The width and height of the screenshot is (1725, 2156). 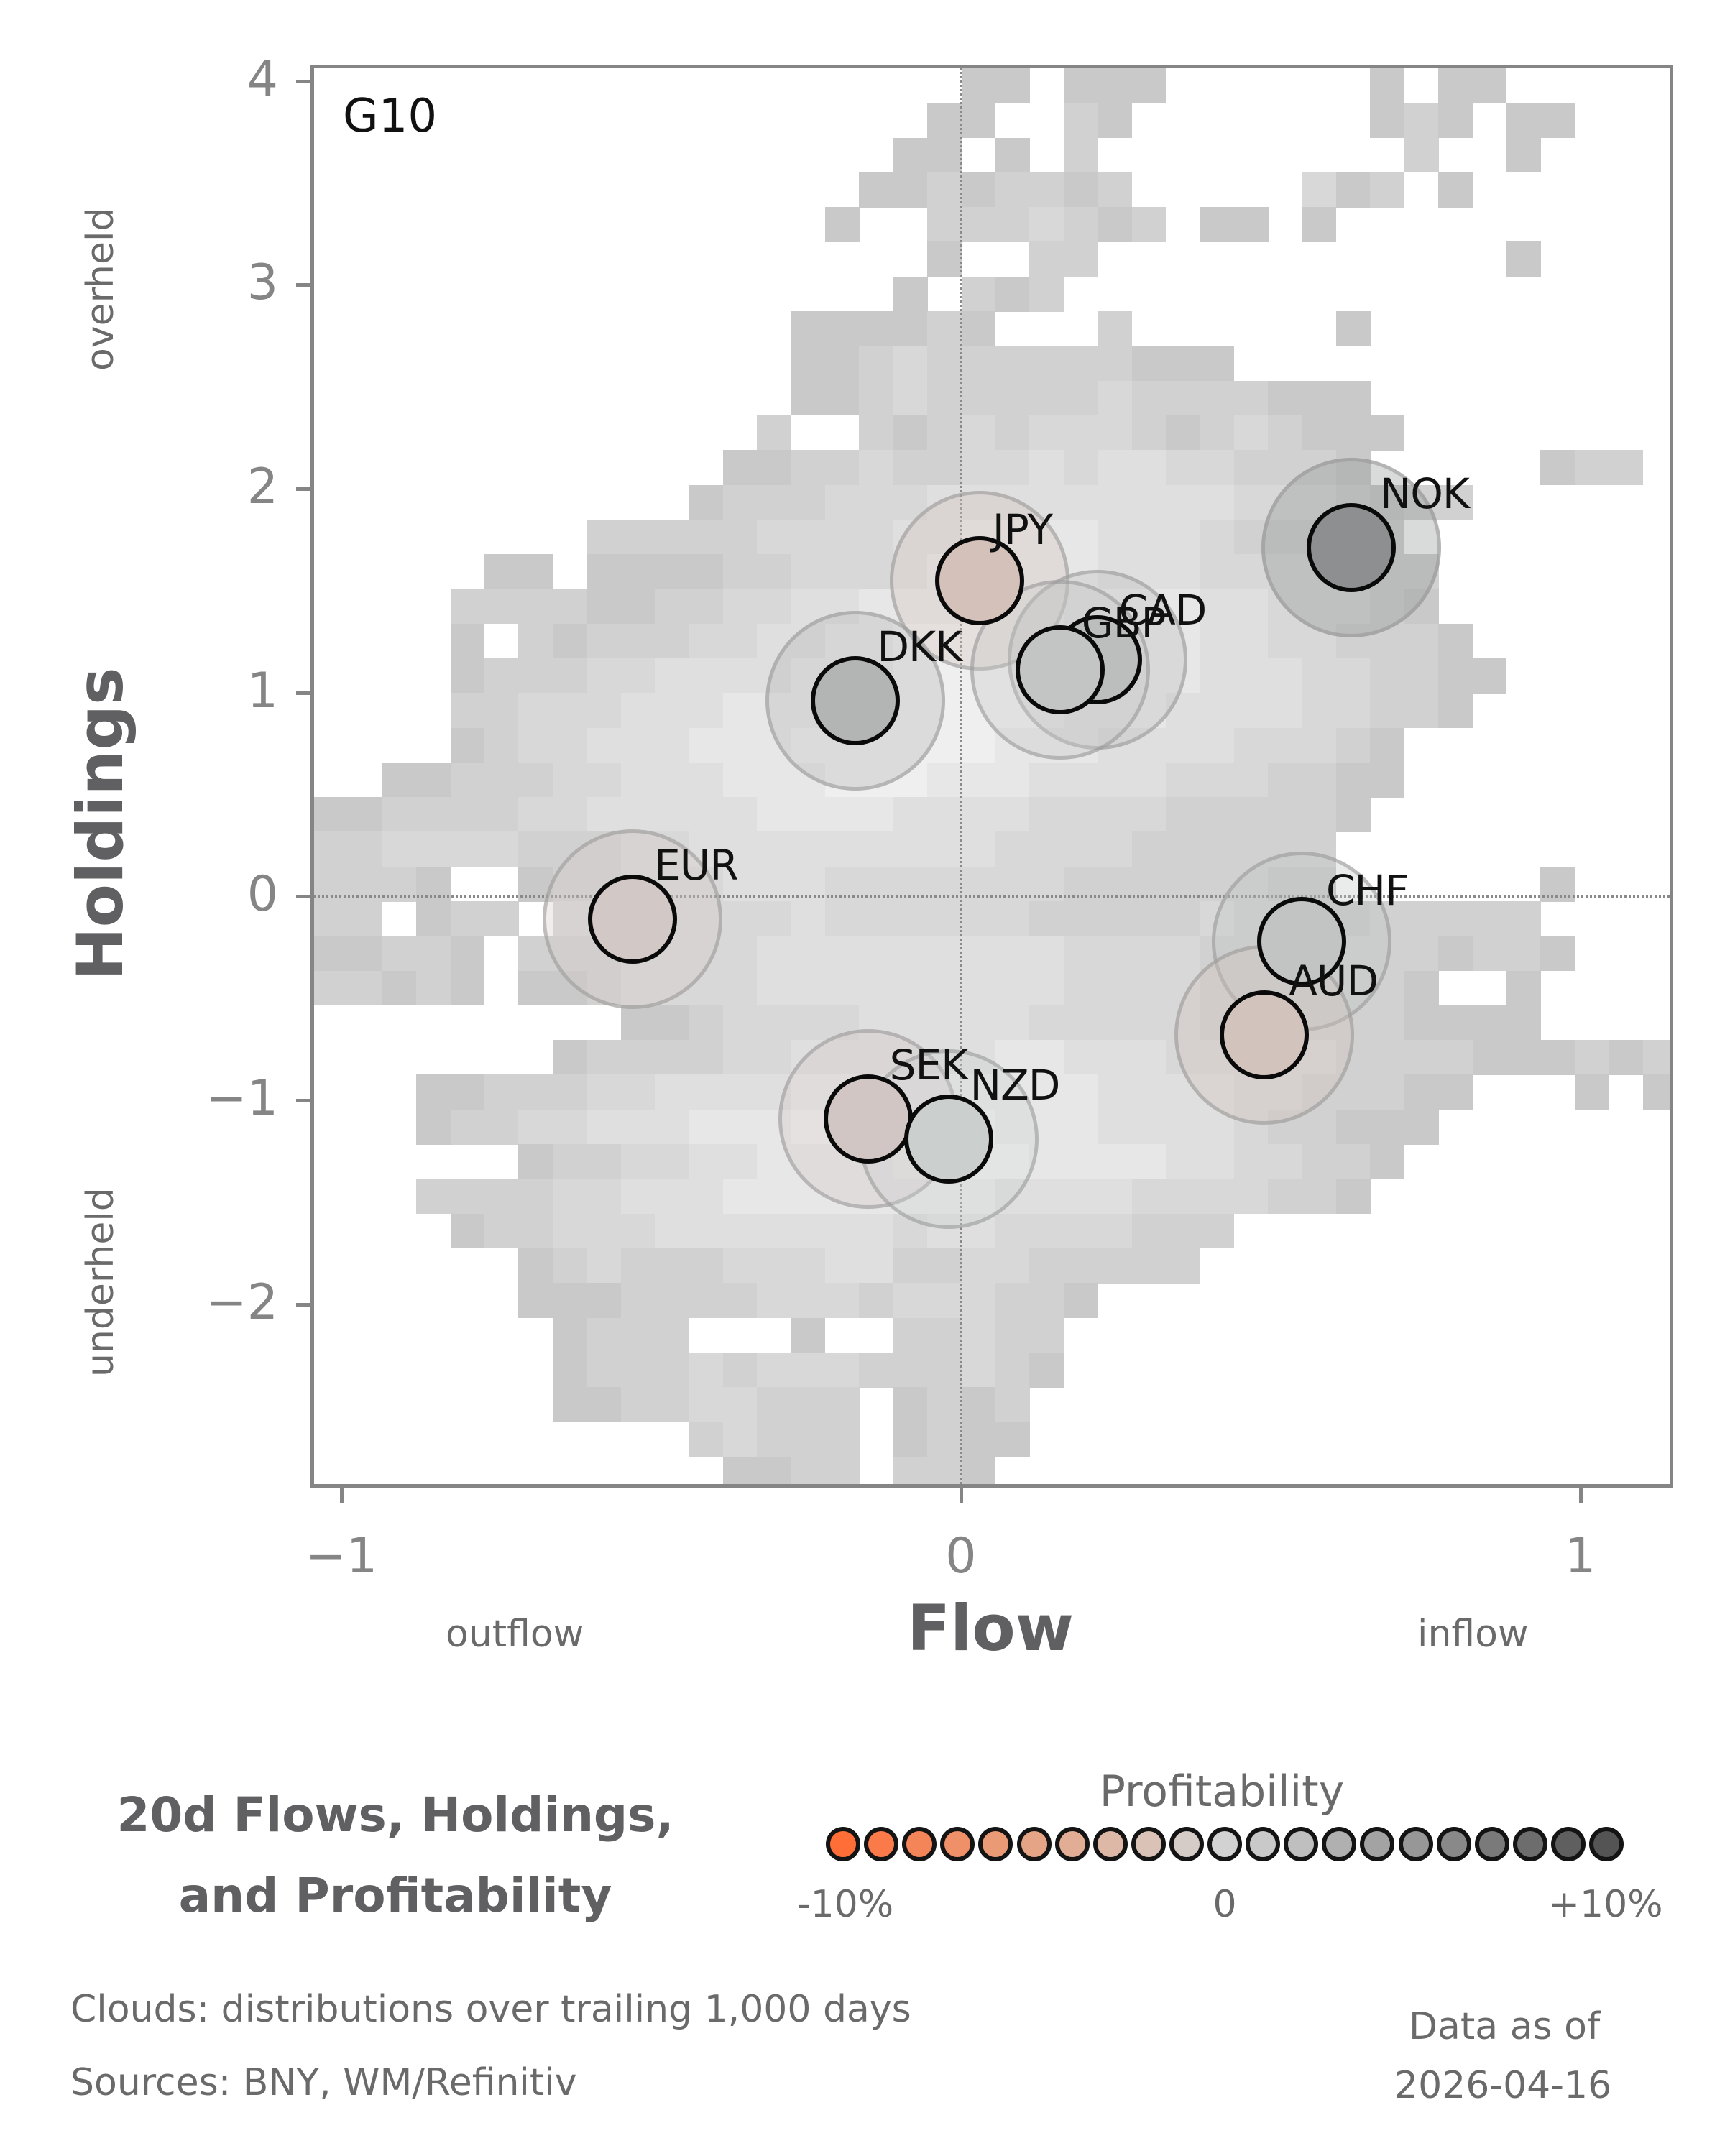 What do you see at coordinates (633, 919) in the screenshot?
I see `point-eur` at bounding box center [633, 919].